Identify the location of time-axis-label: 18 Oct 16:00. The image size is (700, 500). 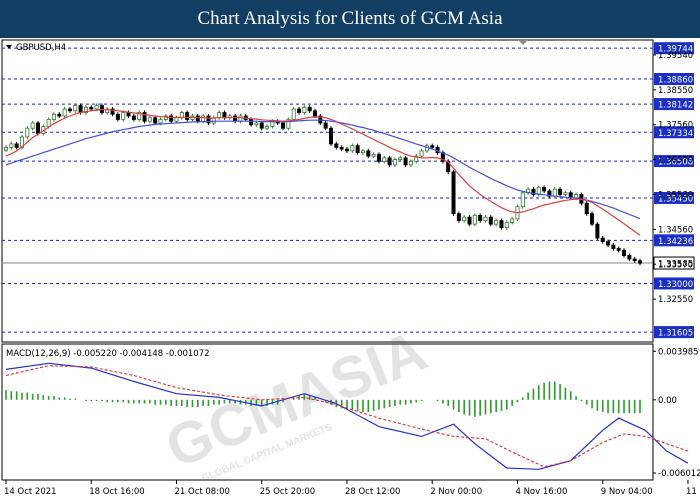
(116, 492).